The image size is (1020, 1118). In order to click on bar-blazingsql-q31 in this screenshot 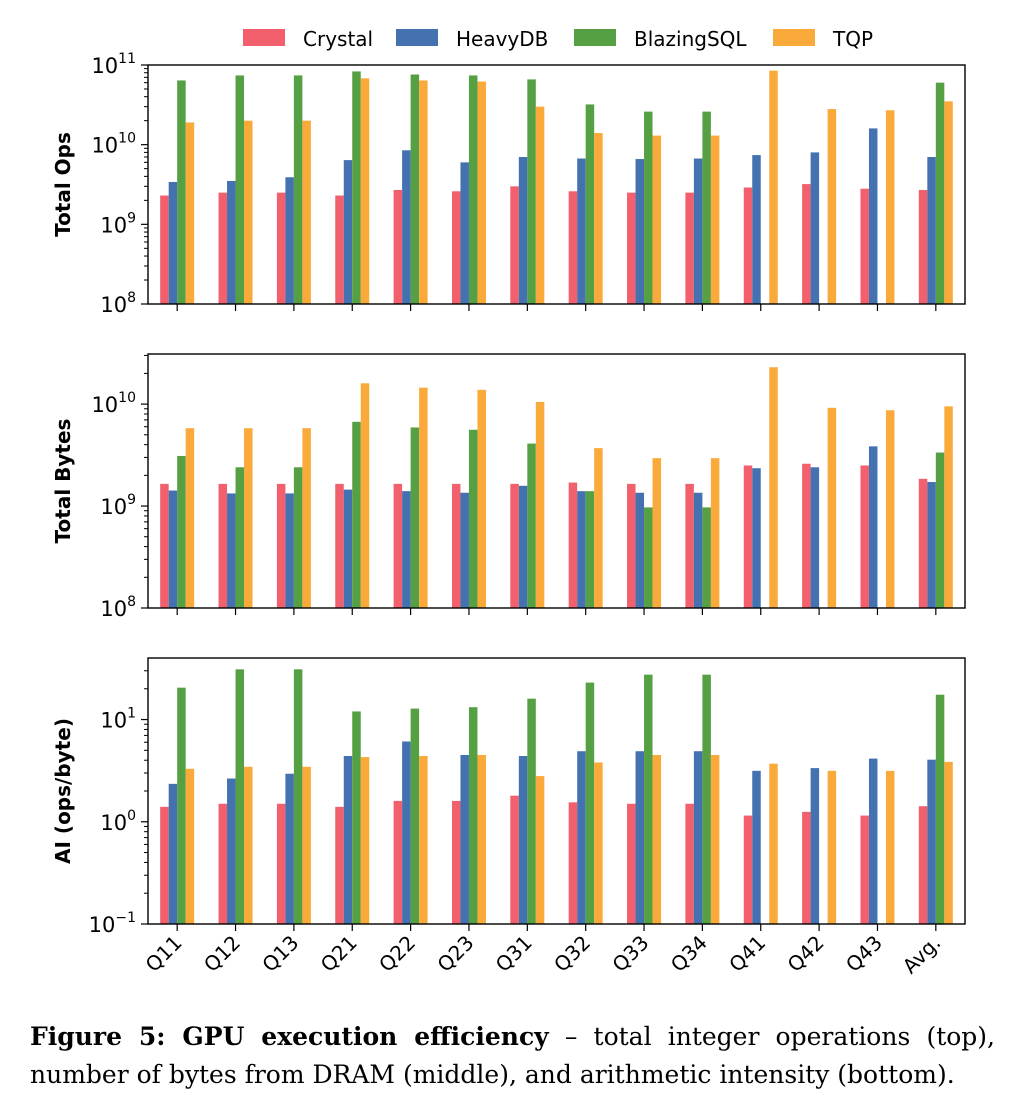, I will do `click(531, 525)`.